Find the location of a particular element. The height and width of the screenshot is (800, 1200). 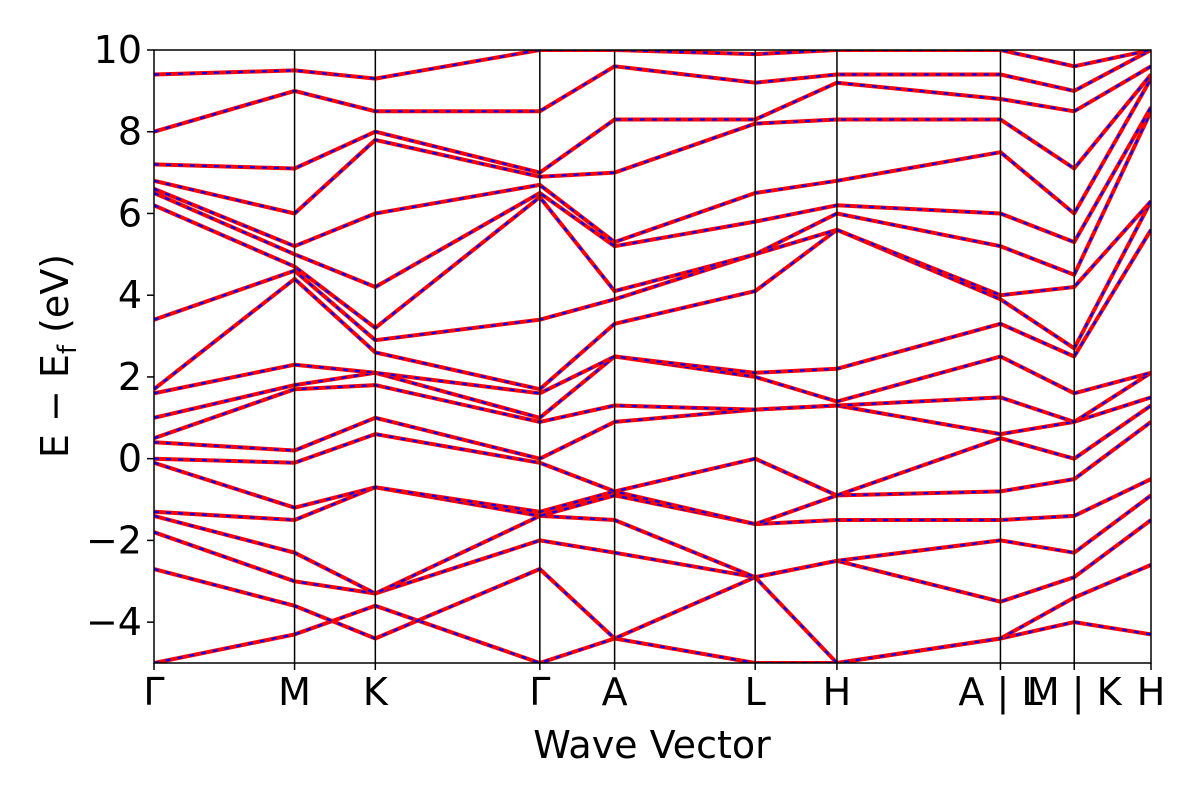

y-axis-ticks: −4 −2 0 2 4 6 8 10 is located at coordinates (120, 336).